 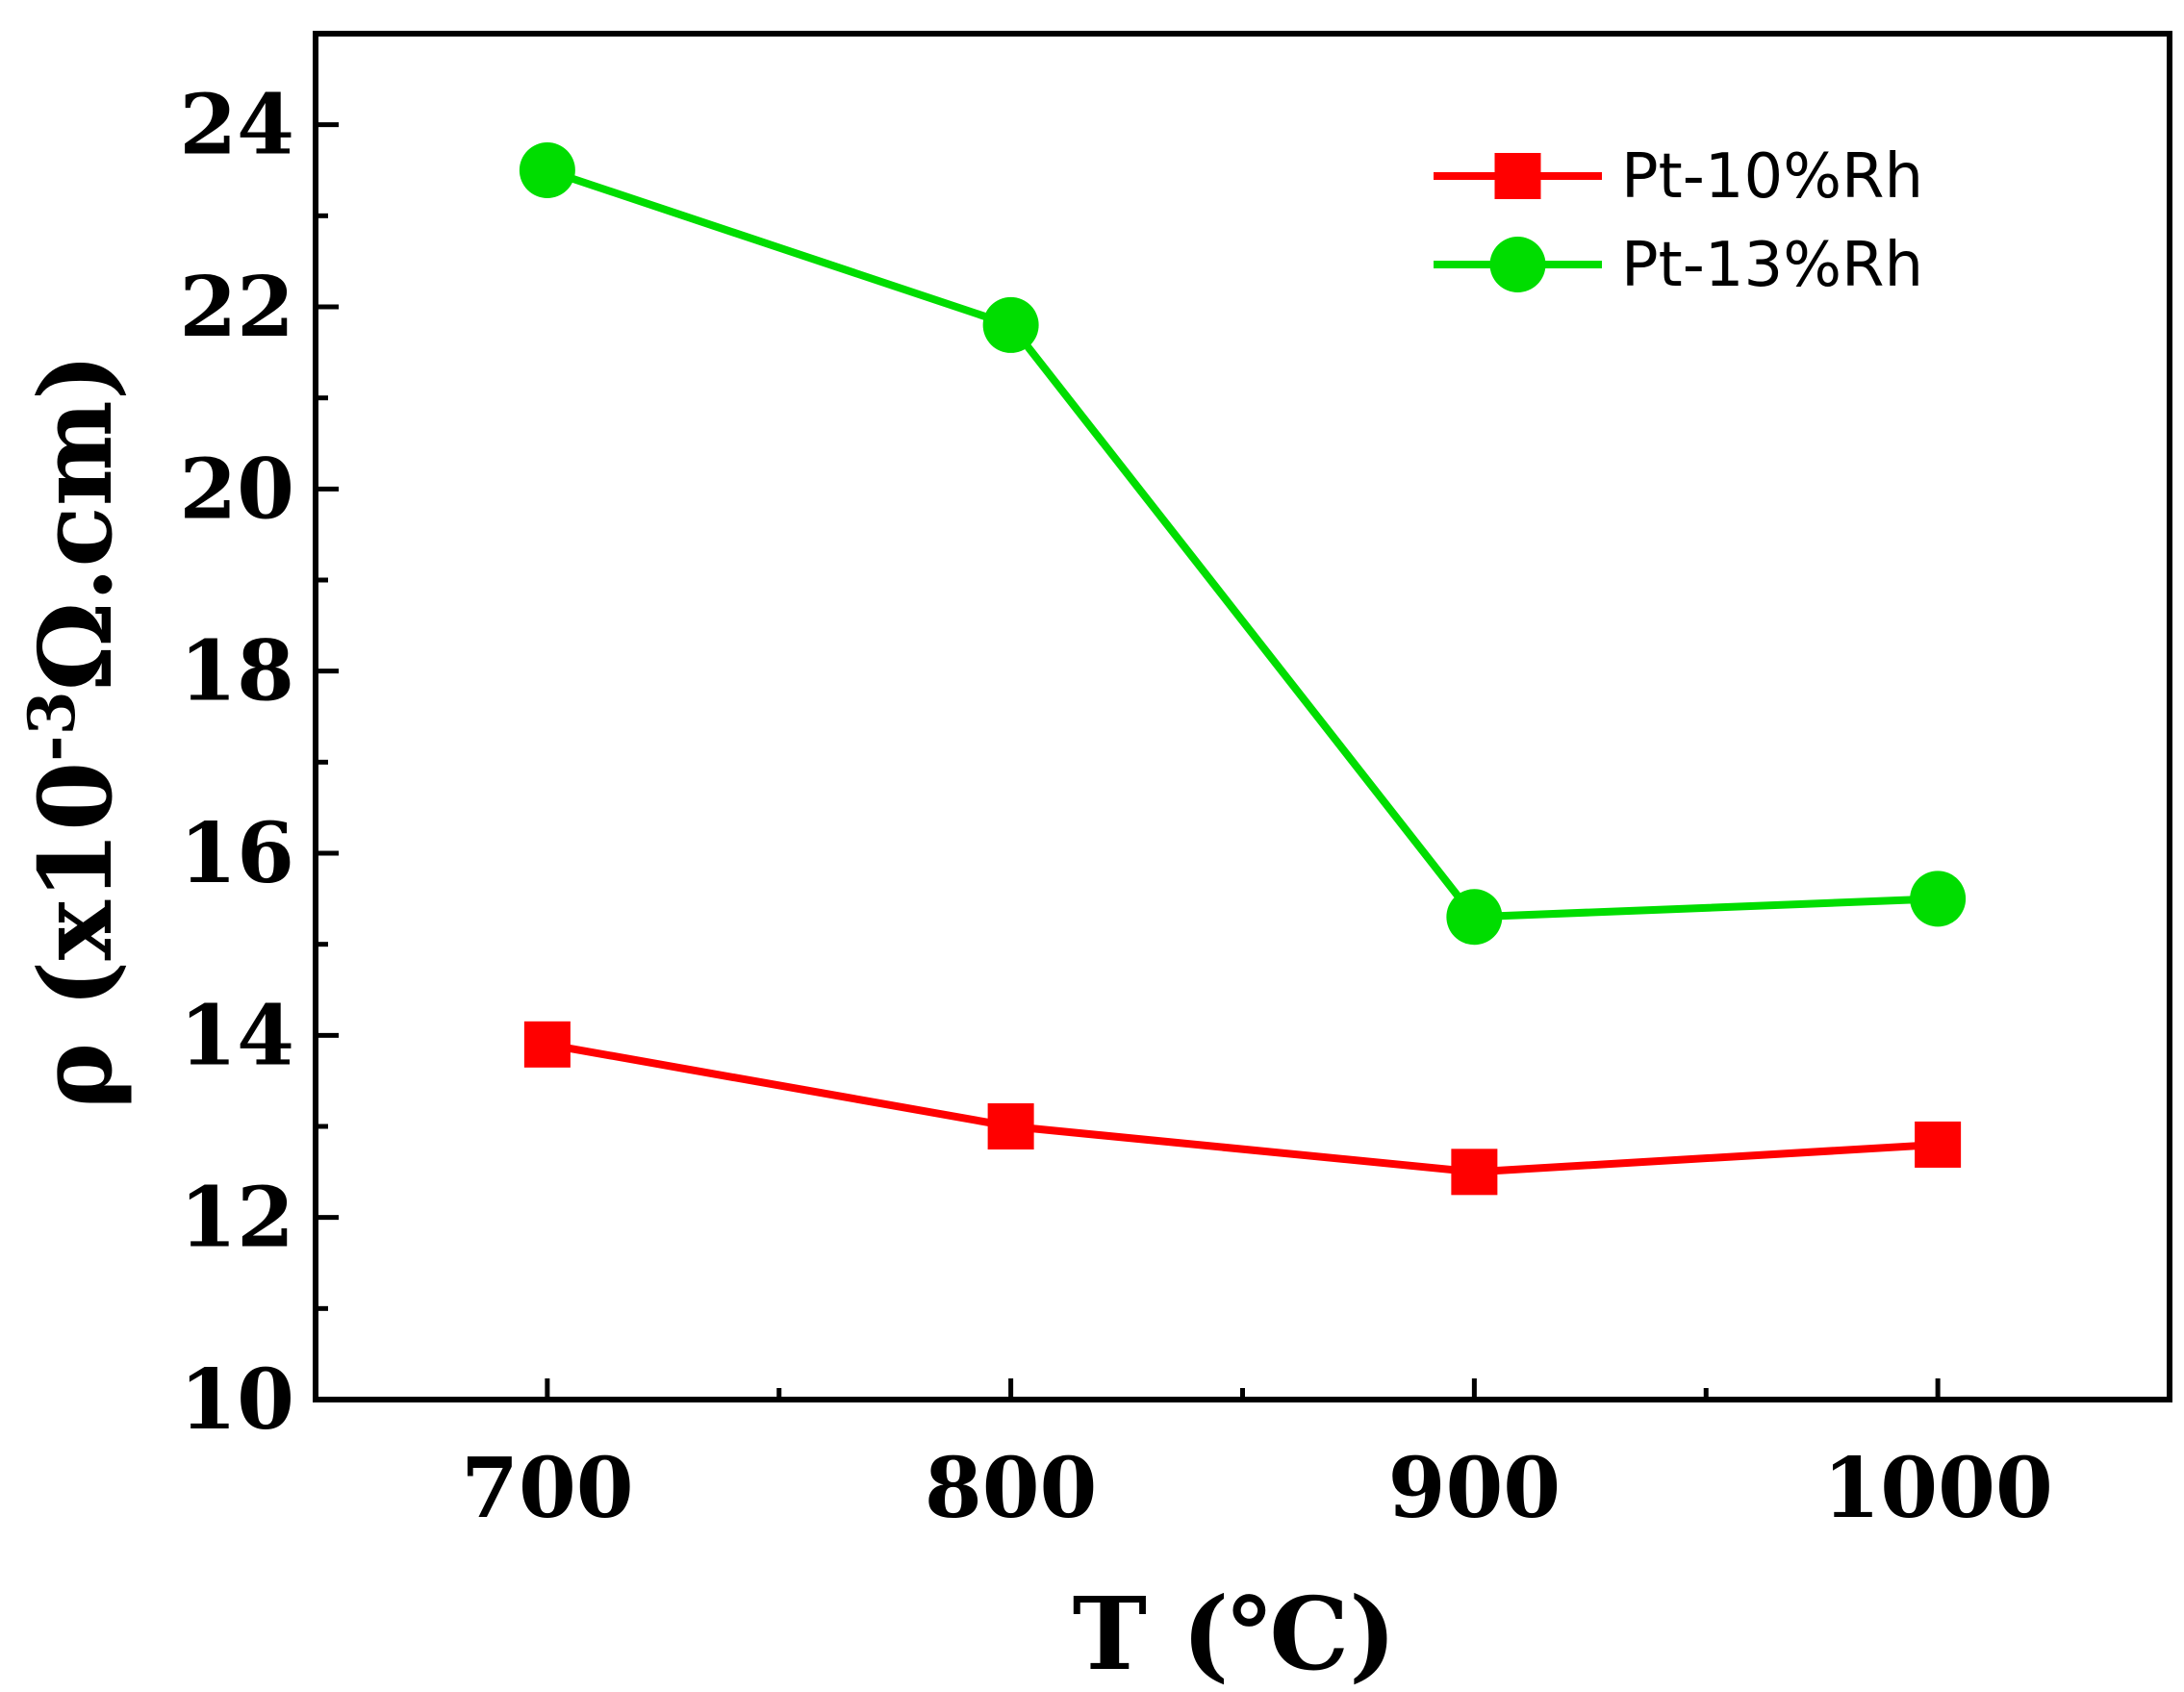 I want to click on legend-item: Pt-13%Rh, so click(x=1679, y=265).